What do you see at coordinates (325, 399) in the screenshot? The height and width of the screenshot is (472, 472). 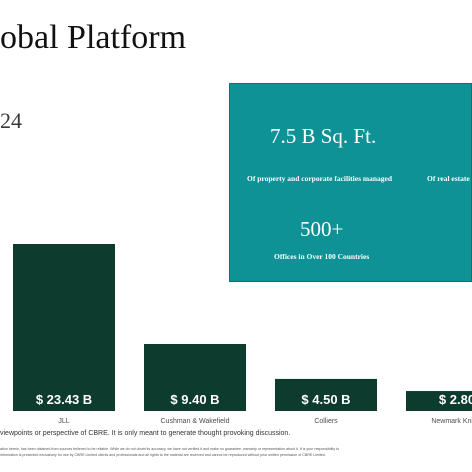 I see `bar-value-label-2: $ 4.50 B` at bounding box center [325, 399].